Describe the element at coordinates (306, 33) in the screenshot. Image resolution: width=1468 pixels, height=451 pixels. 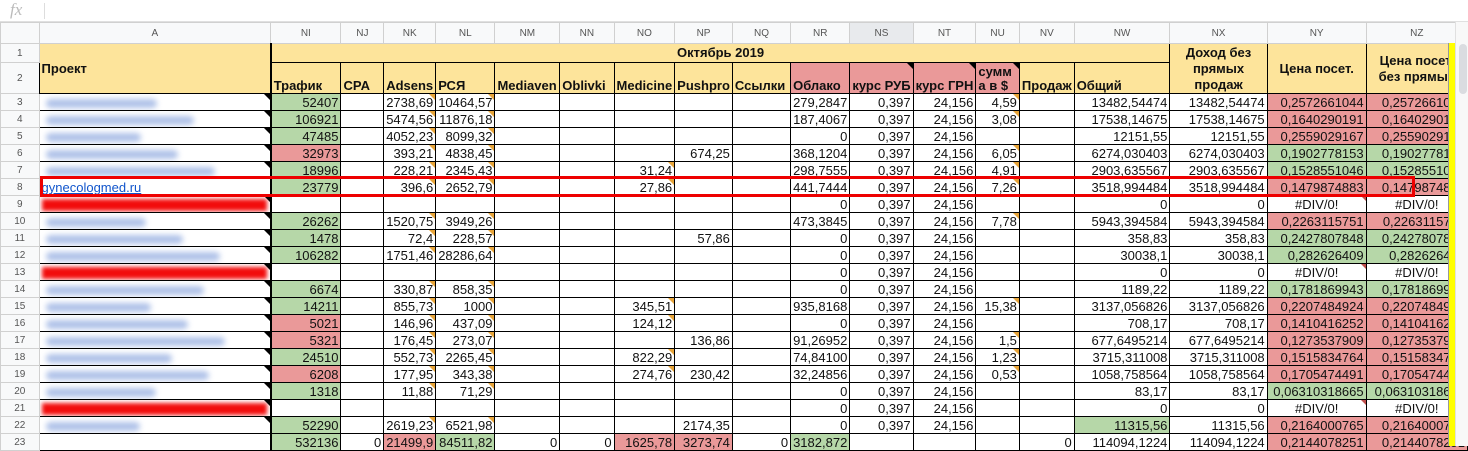
I see `column-header-ni: NI` at that location.